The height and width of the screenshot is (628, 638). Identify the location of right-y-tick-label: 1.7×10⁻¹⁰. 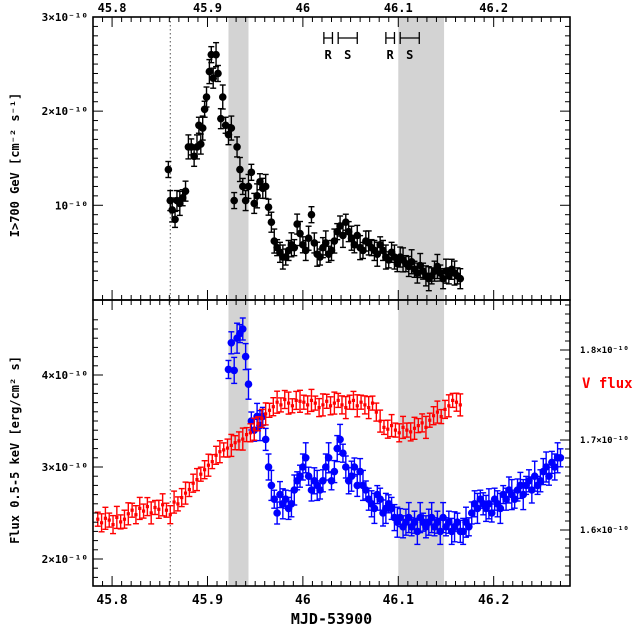
(604, 441).